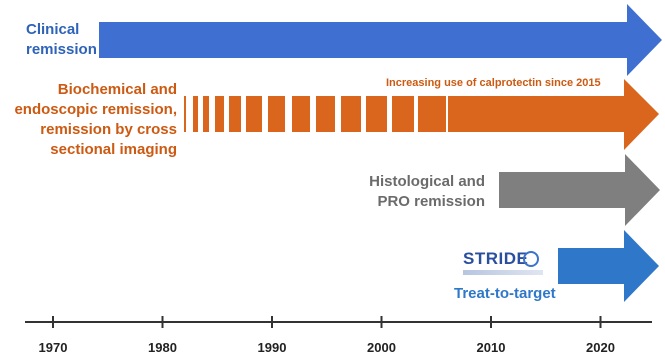 The width and height of the screenshot is (665, 359). I want to click on biochemical-remission-arrow, so click(421, 114).